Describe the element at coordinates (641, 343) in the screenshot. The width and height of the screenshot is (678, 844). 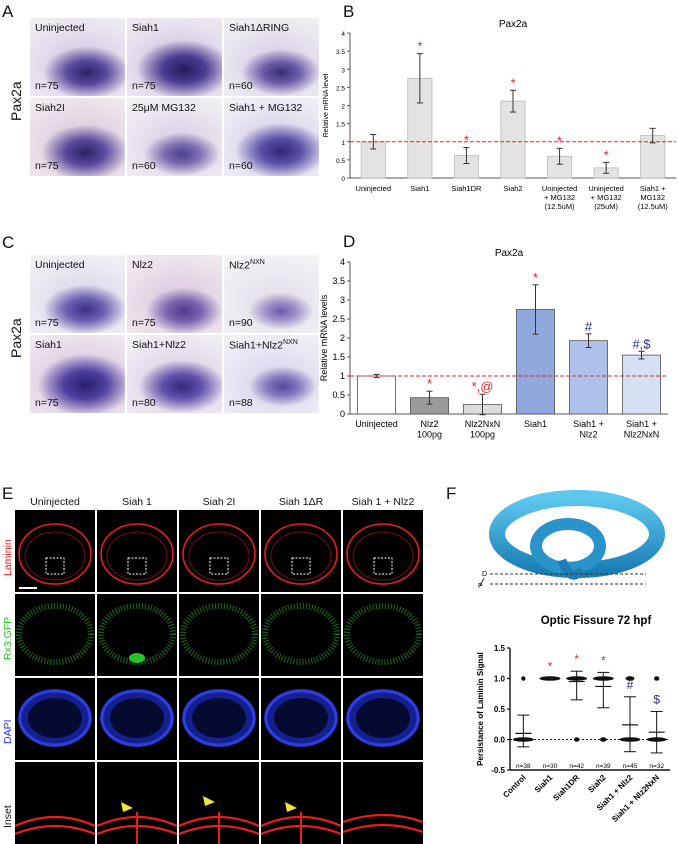
I see `significance-mark: #,$` at that location.